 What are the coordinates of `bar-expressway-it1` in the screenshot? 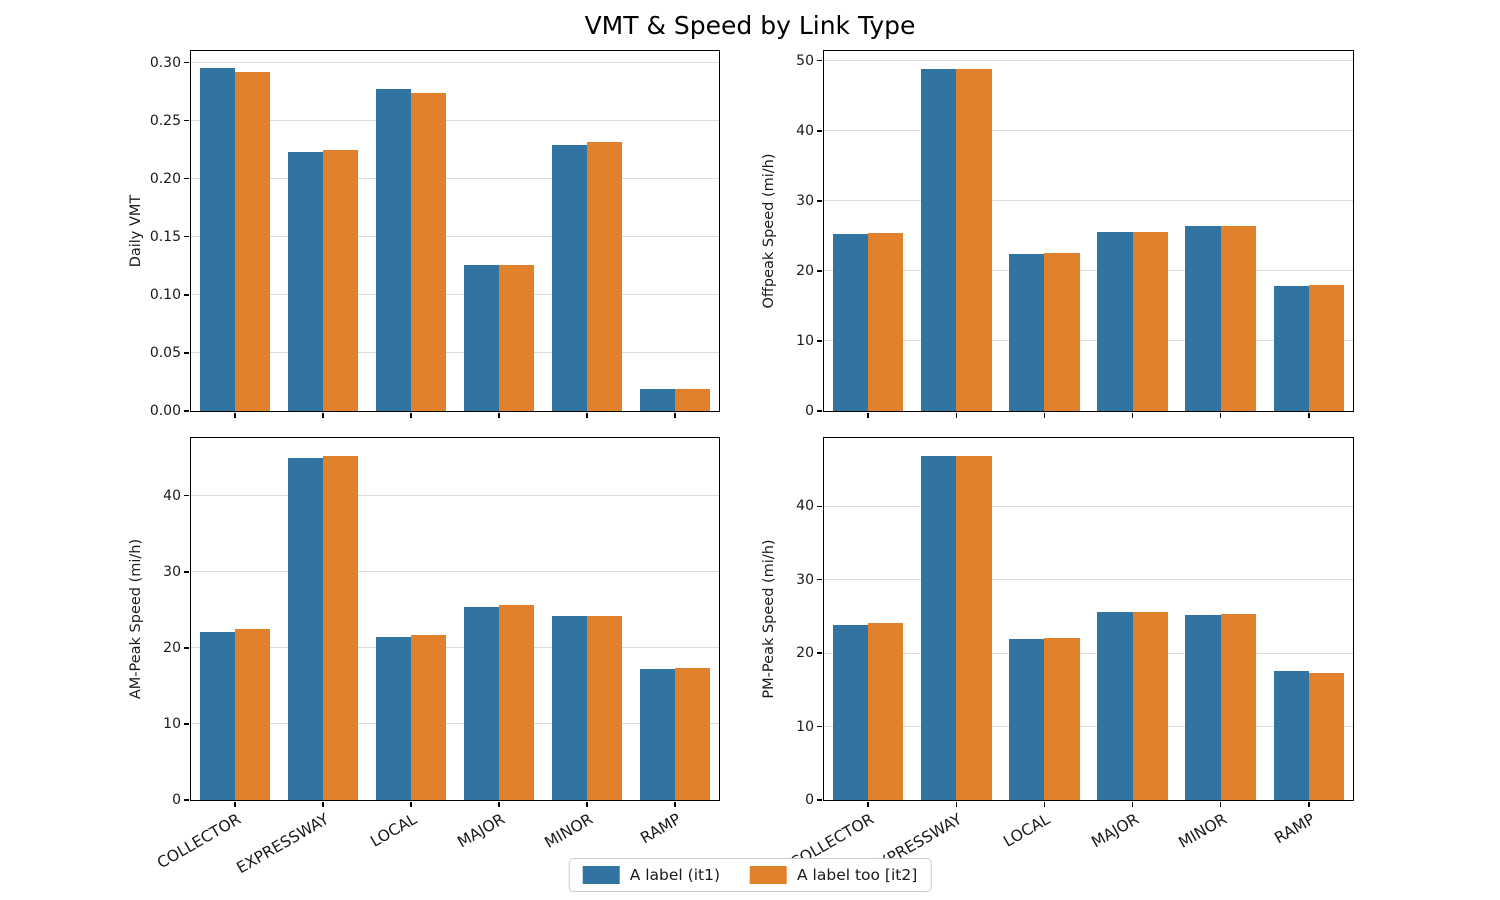 It's located at (305, 281).